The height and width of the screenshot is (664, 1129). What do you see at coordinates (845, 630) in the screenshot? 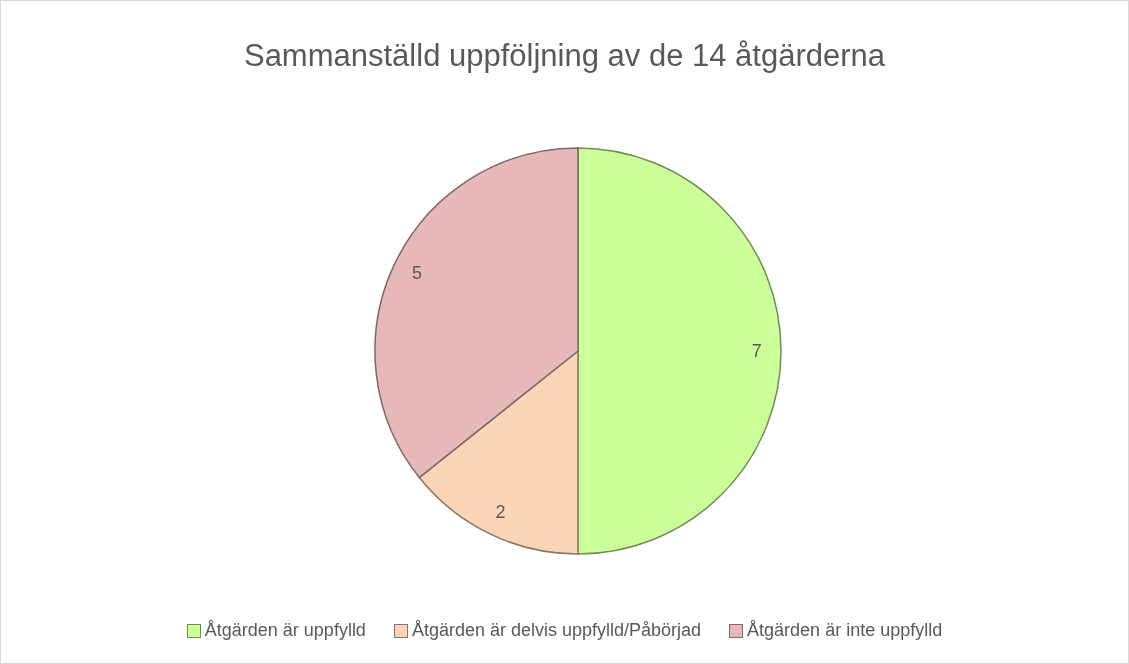
I see `legend-label: Åtgärden är inte uppfylld` at bounding box center [845, 630].